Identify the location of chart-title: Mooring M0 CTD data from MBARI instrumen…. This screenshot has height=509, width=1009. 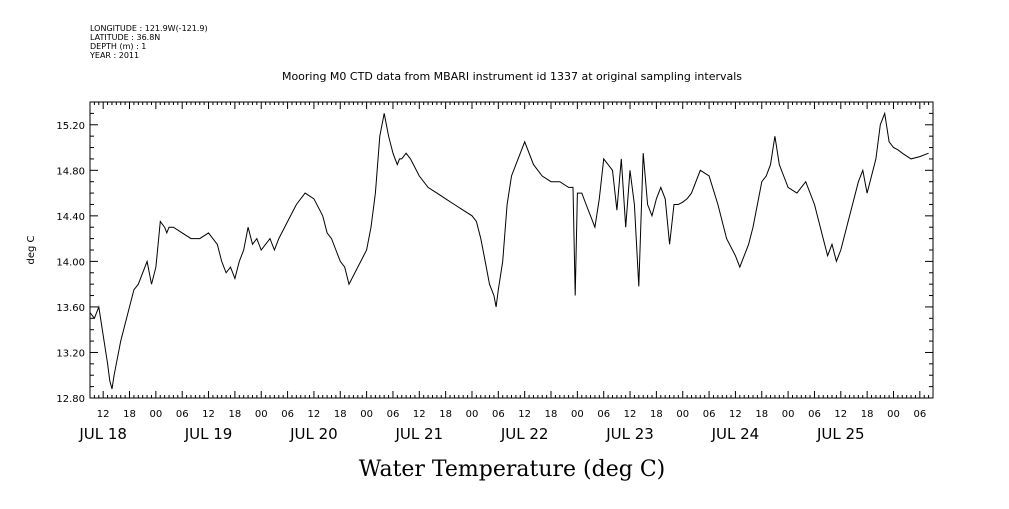
(512, 76).